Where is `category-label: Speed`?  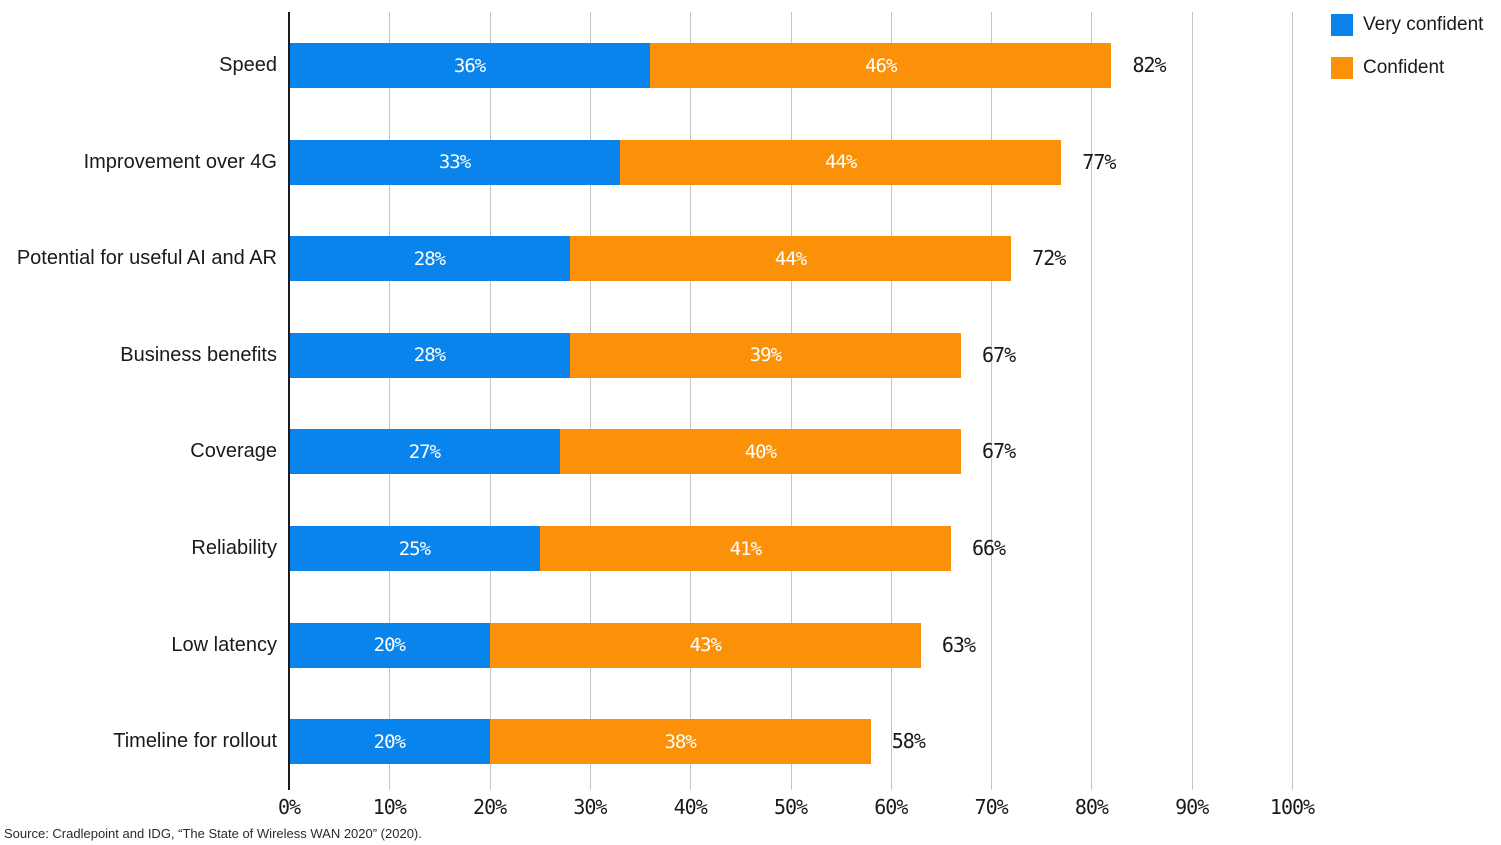 category-label: Speed is located at coordinates (248, 65).